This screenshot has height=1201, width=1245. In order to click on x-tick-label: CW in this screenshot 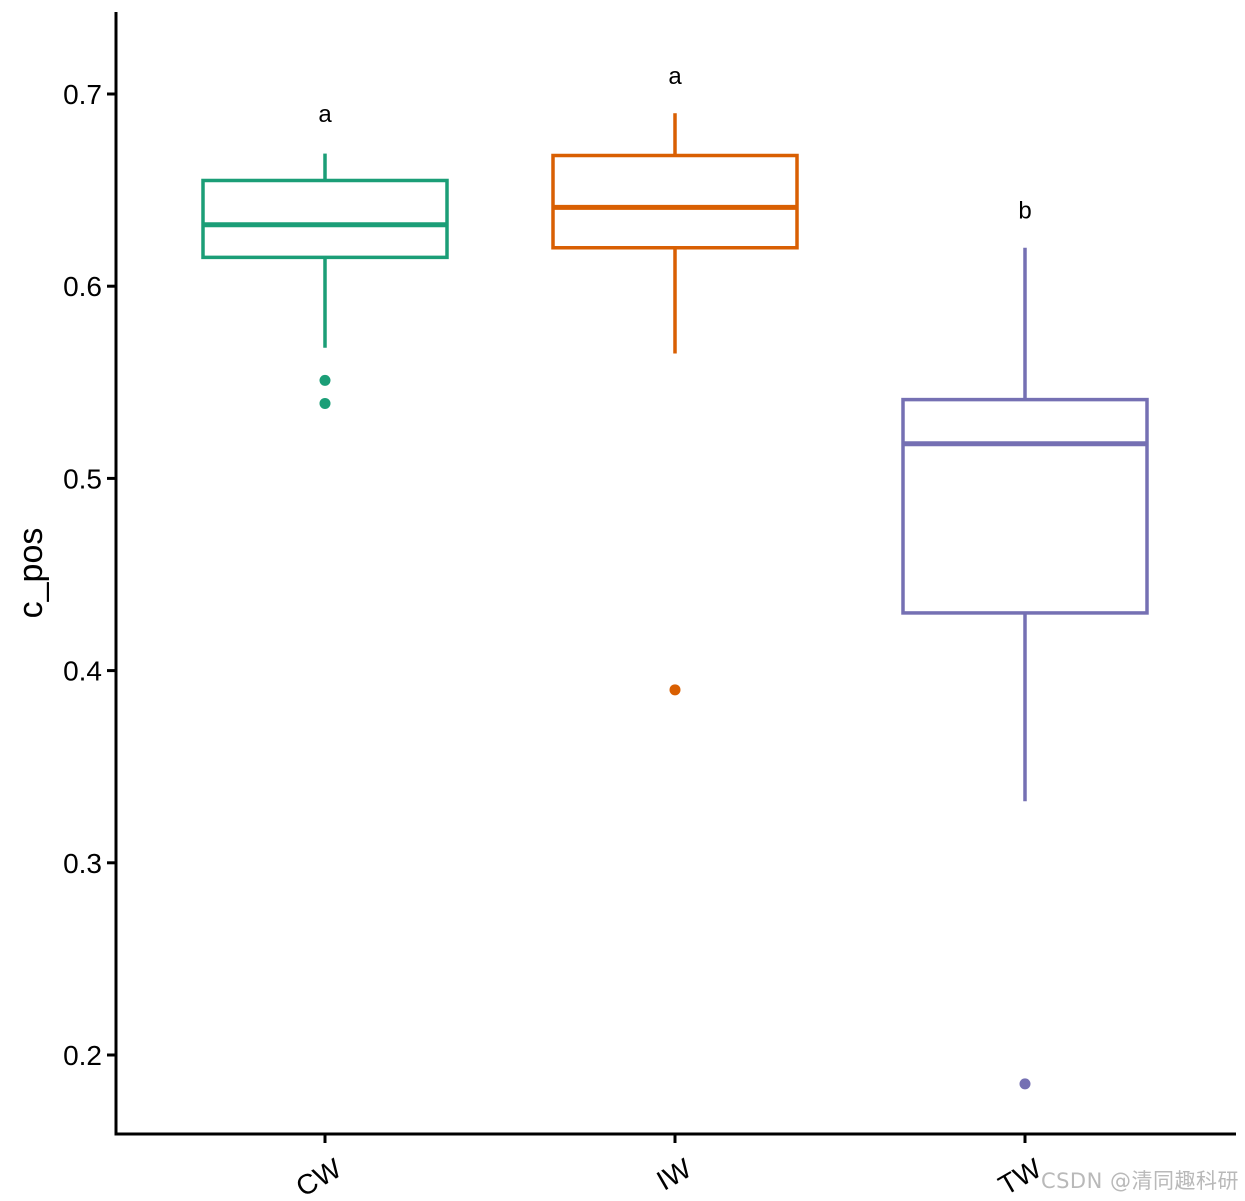, I will do `click(319, 1176)`.